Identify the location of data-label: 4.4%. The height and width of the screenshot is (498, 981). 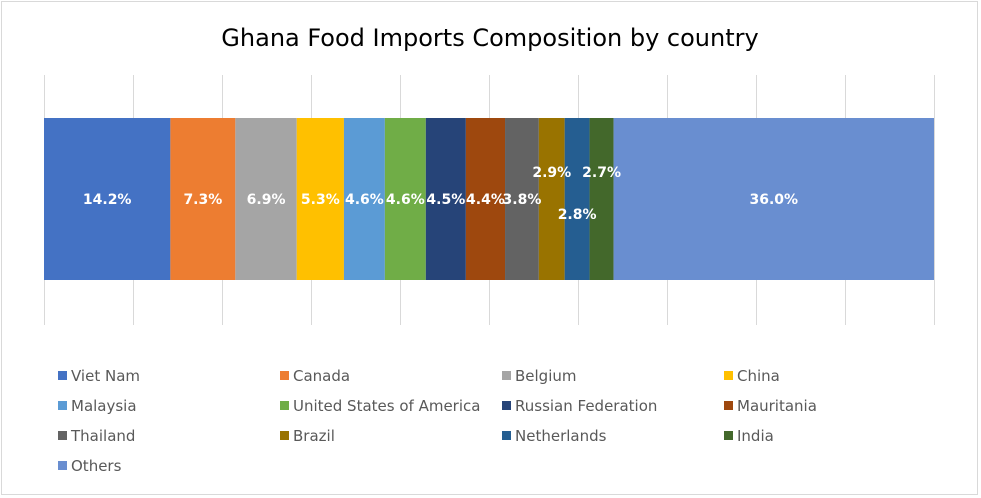
(485, 200).